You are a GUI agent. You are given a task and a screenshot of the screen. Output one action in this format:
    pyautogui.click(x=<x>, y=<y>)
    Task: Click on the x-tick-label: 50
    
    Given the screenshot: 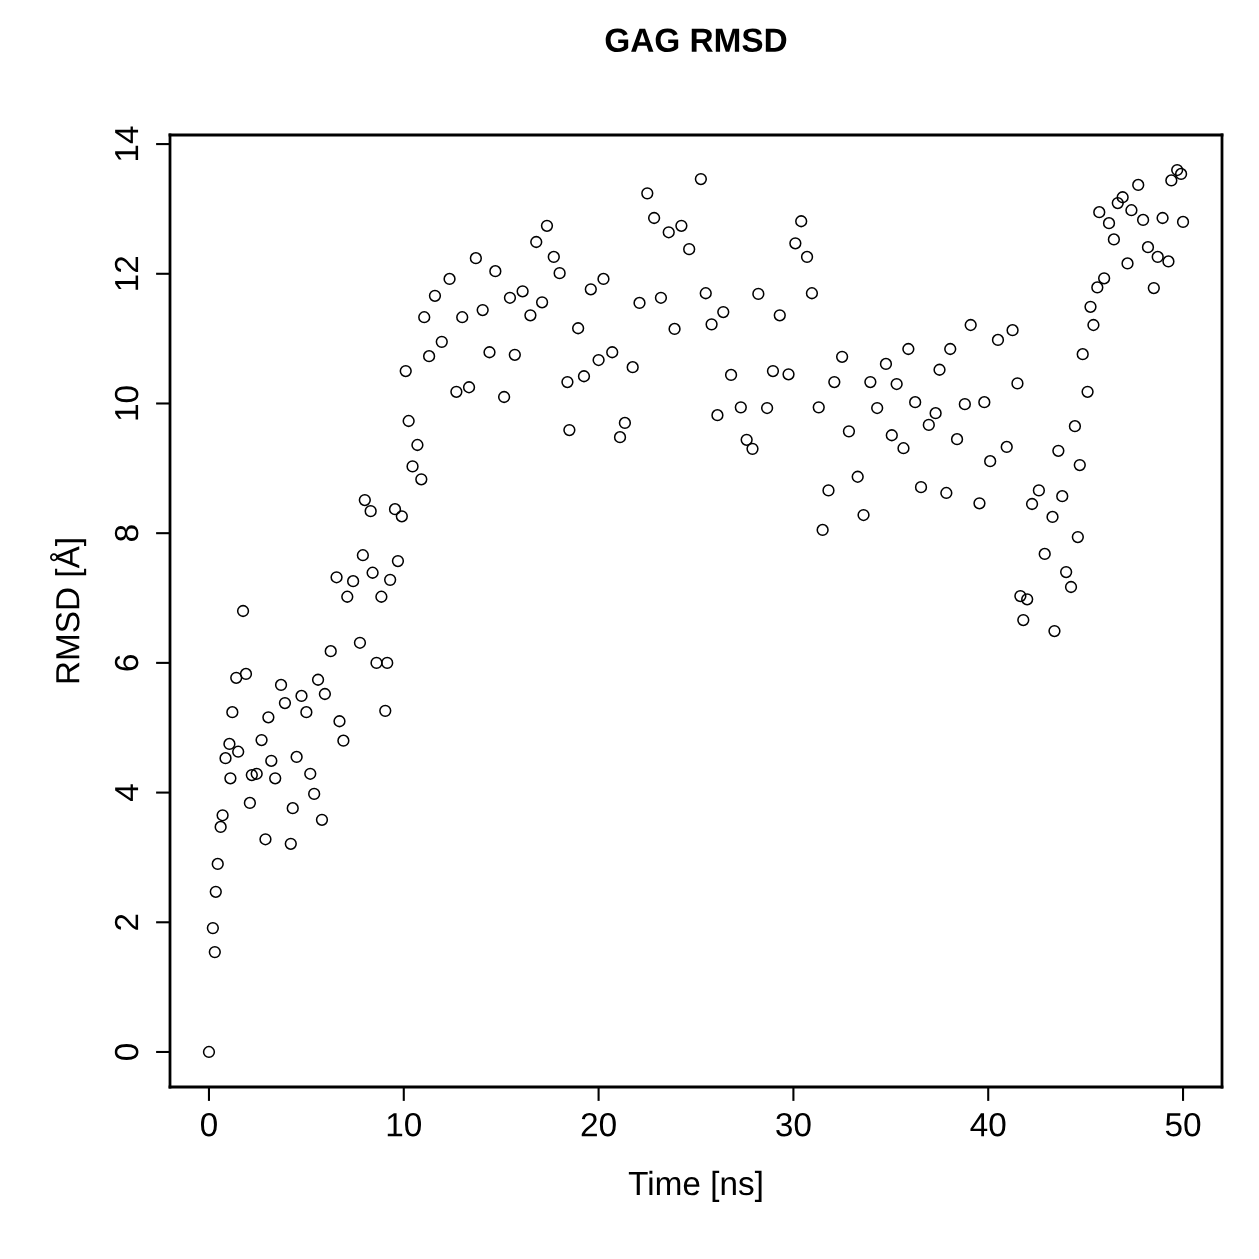 What is the action you would take?
    pyautogui.click(x=1183, y=1124)
    